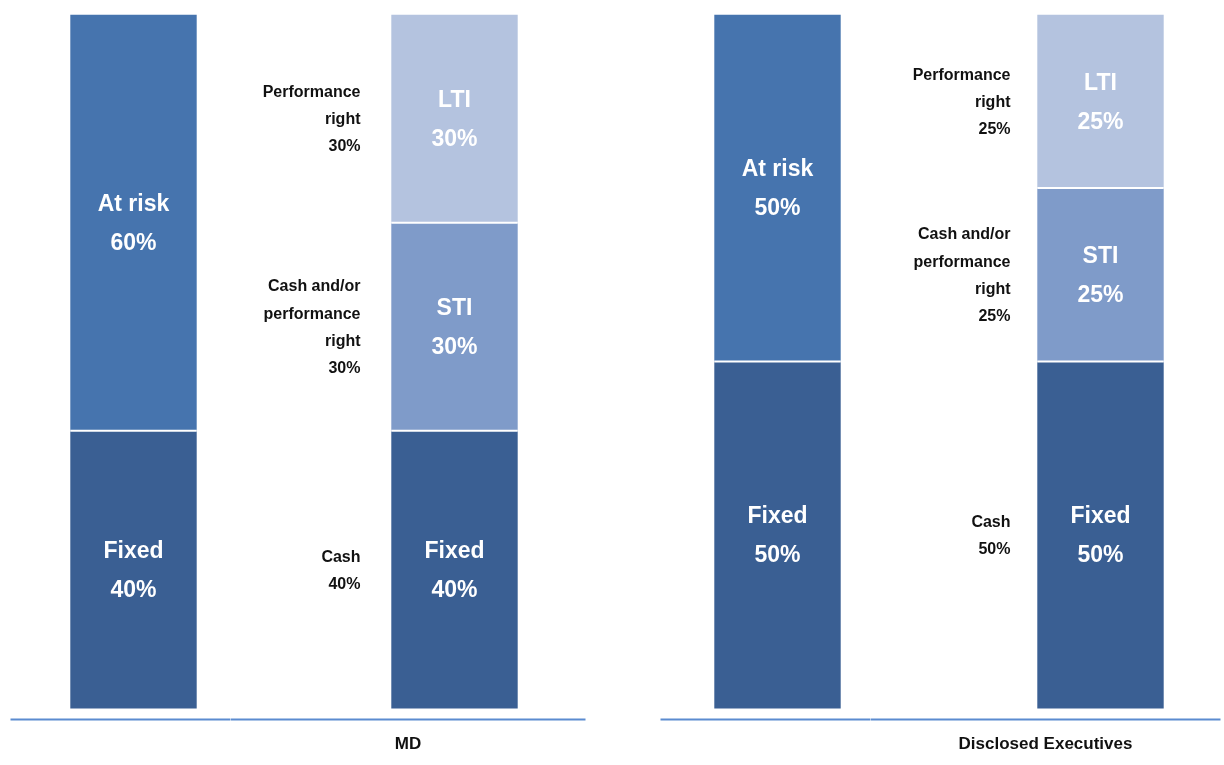 Image resolution: width=1224 pixels, height=765 pixels. What do you see at coordinates (991, 535) in the screenshot?
I see `text: Cash 50%` at bounding box center [991, 535].